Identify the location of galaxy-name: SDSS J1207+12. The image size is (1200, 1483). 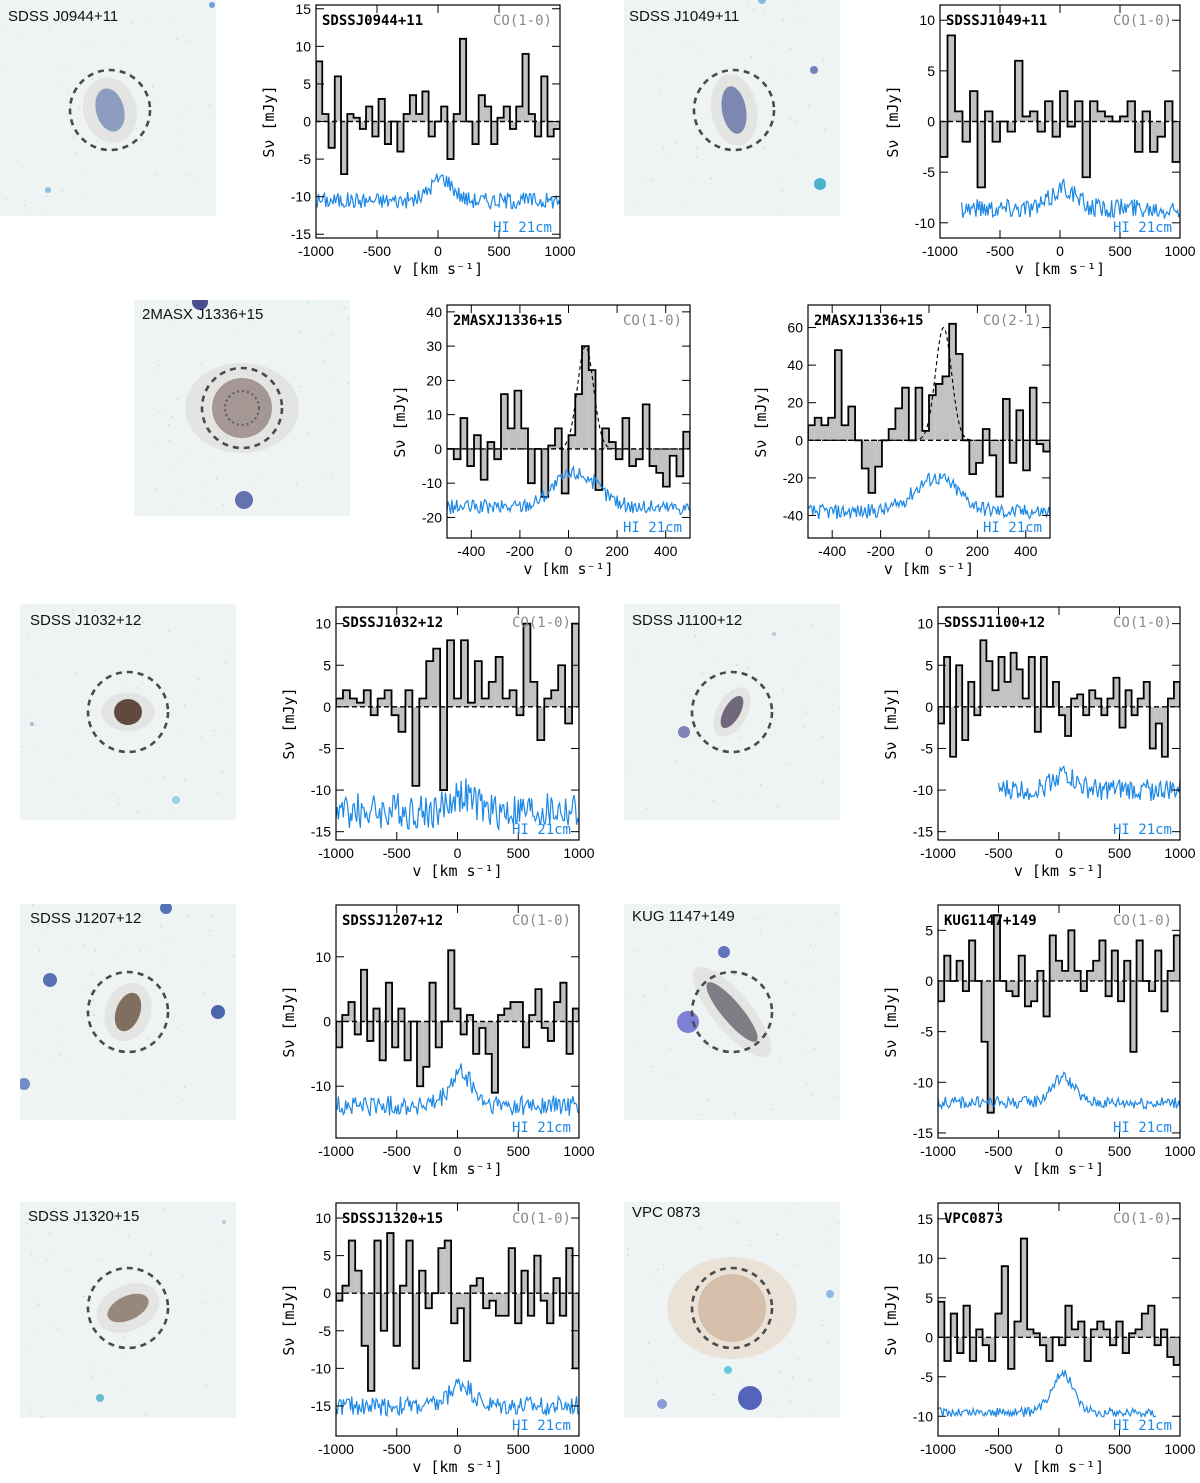
(86, 918).